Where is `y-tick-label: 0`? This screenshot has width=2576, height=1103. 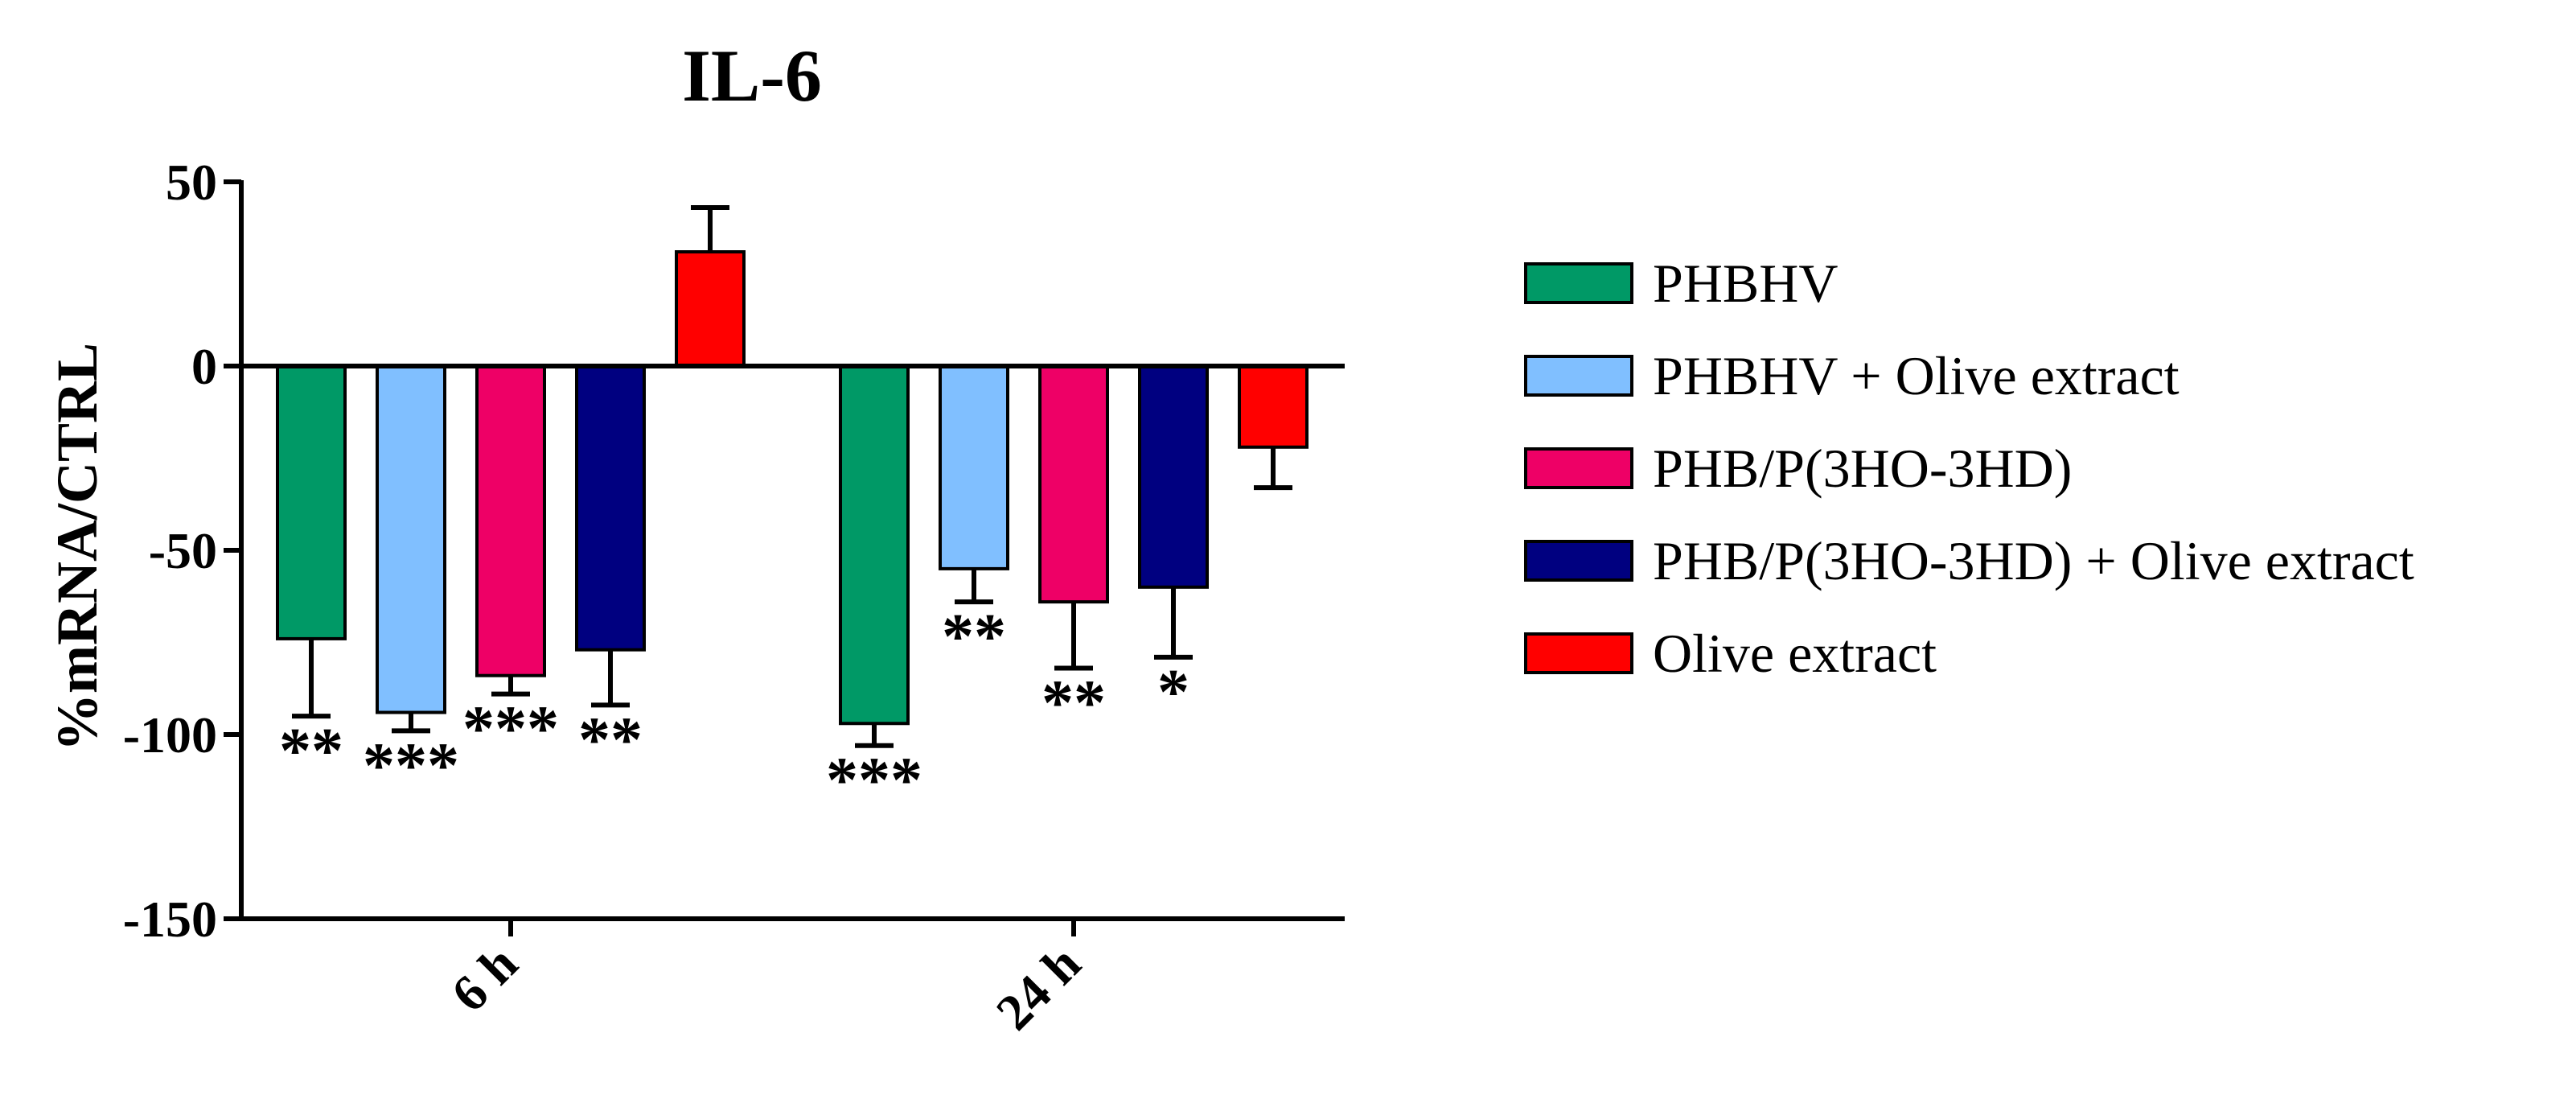 y-tick-label: 0 is located at coordinates (204, 366).